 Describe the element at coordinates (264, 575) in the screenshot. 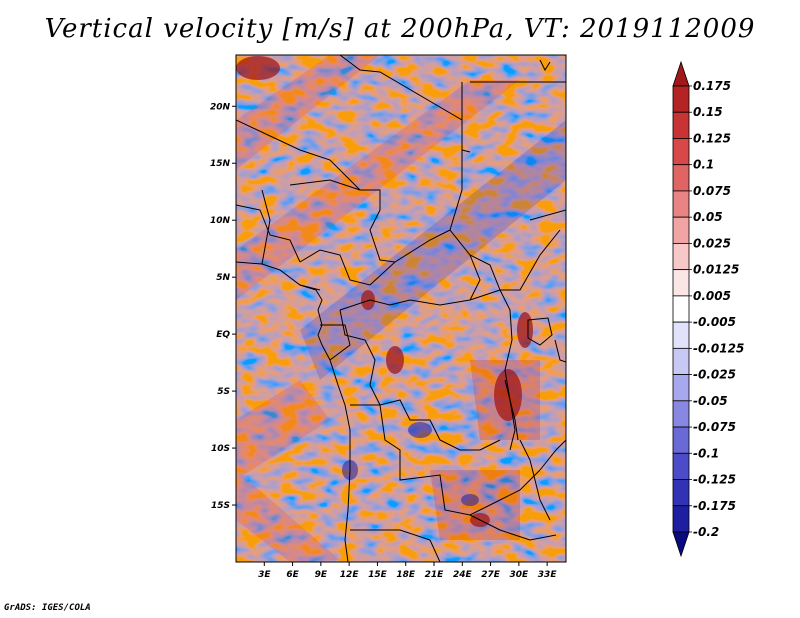

I see `lon-tick-label: 3E` at that location.